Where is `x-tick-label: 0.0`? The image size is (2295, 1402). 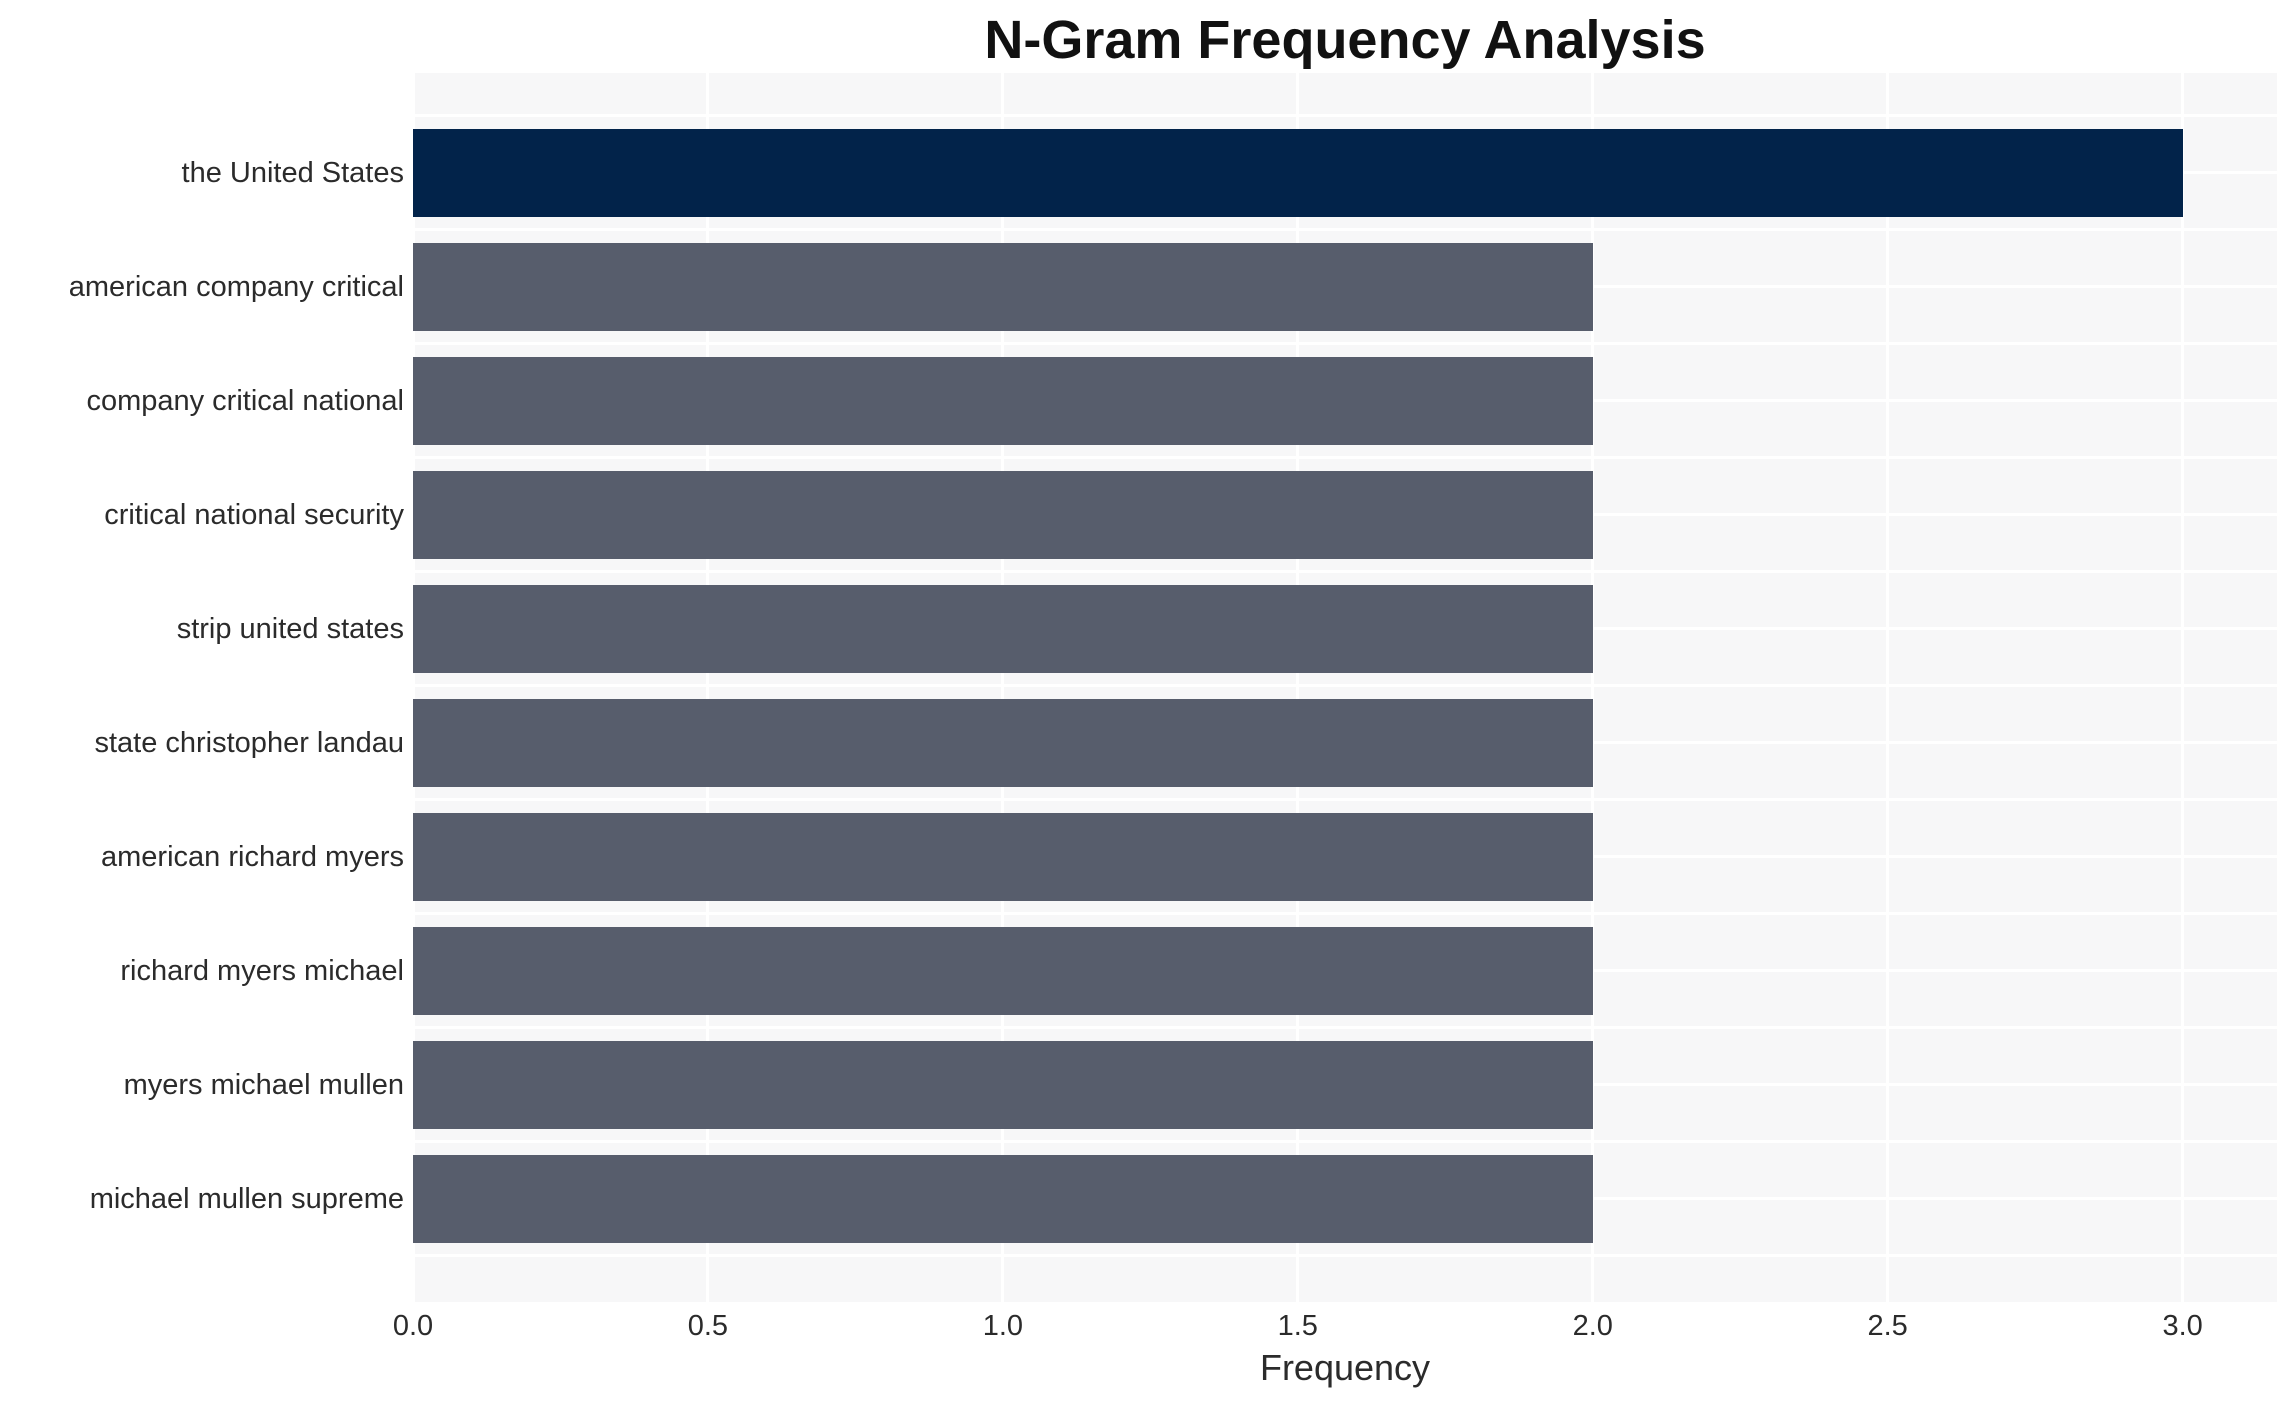
x-tick-label: 0.0 is located at coordinates (413, 1326).